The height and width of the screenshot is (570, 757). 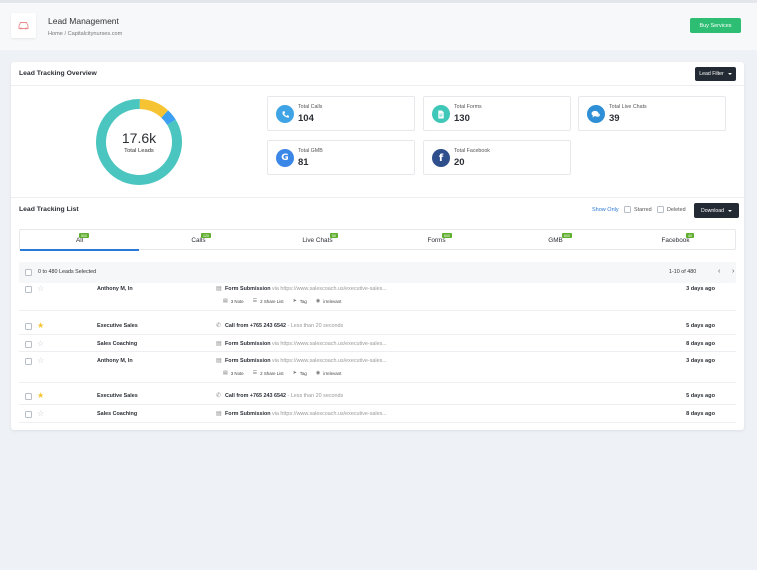 I want to click on list-title: Lead Tracking List, so click(x=49, y=209).